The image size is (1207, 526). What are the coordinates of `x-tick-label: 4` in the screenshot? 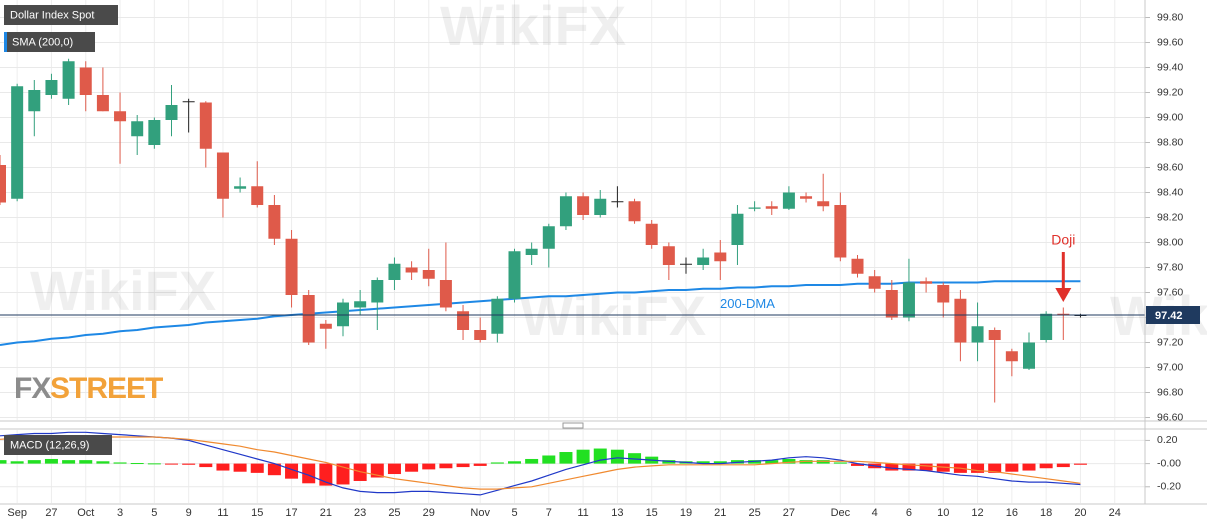 It's located at (875, 513).